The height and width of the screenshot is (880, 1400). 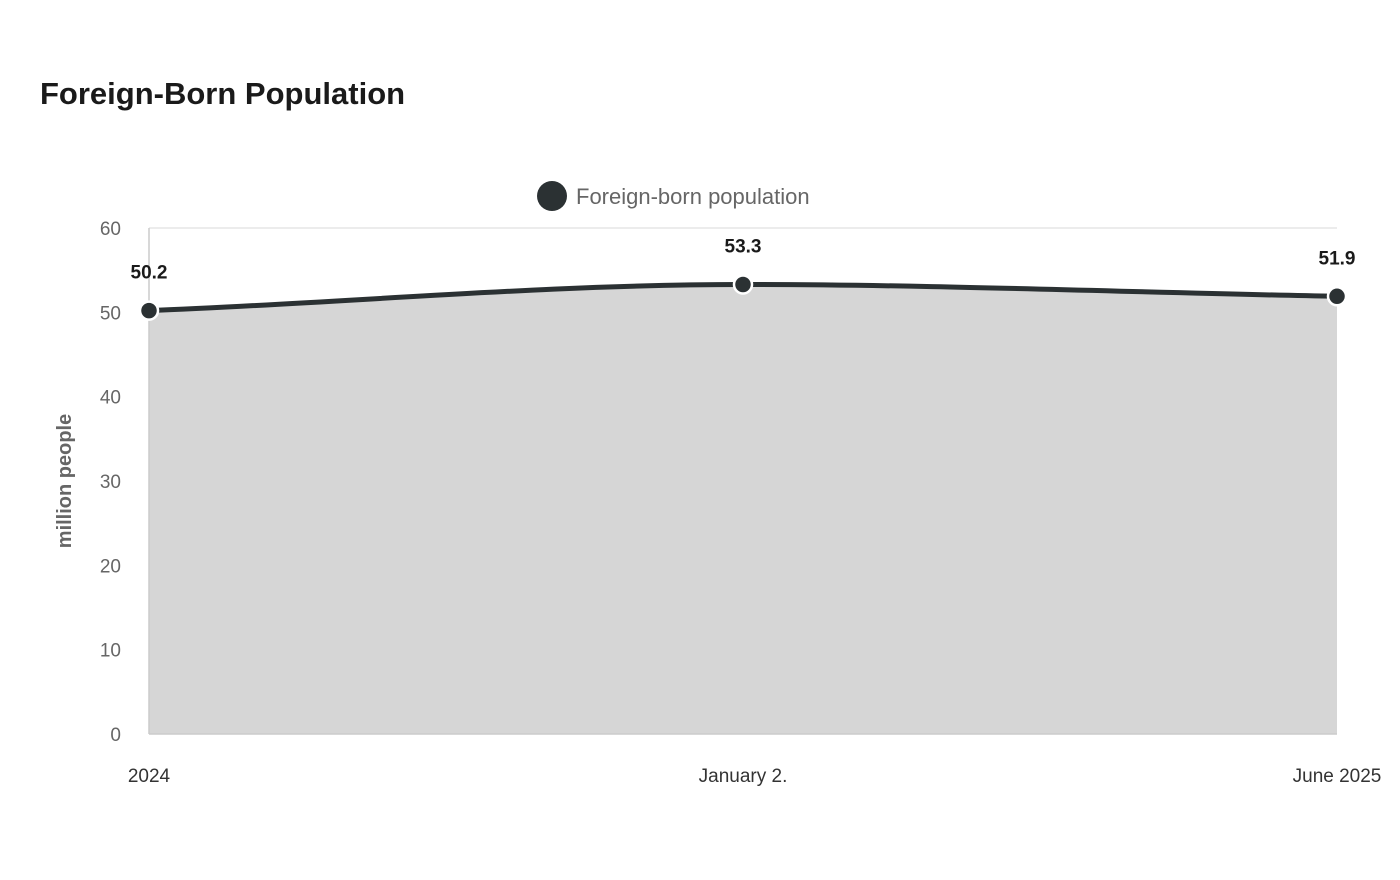 I want to click on data-label: 50.2, so click(x=149, y=273).